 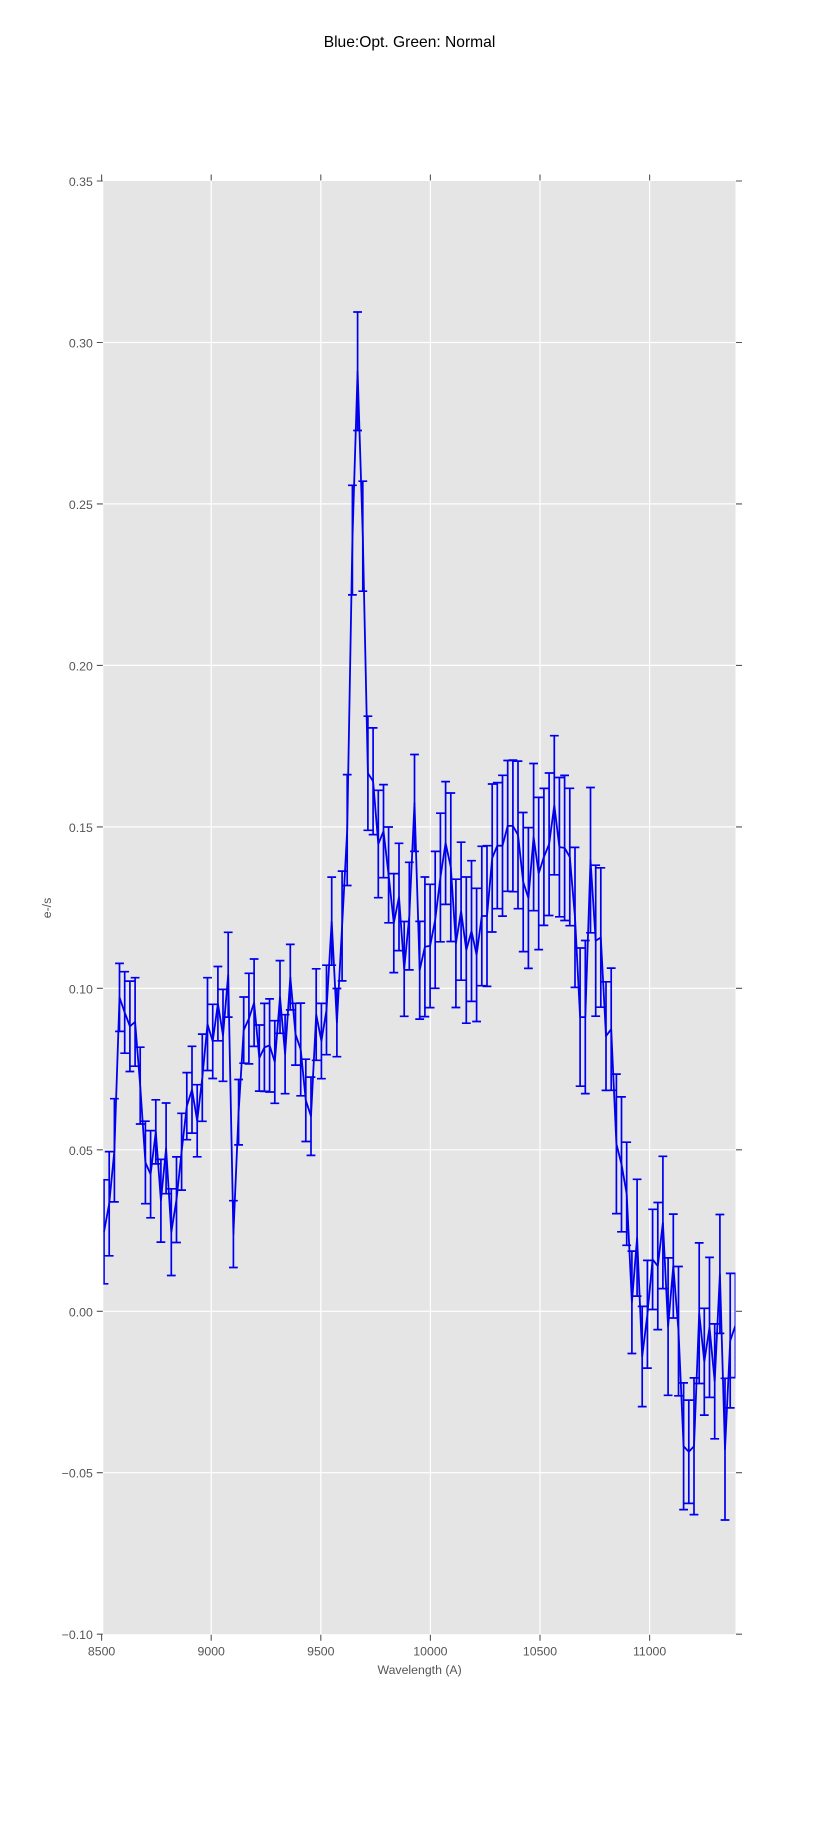 What do you see at coordinates (540, 1652) in the screenshot?
I see `svg-text: 10500` at bounding box center [540, 1652].